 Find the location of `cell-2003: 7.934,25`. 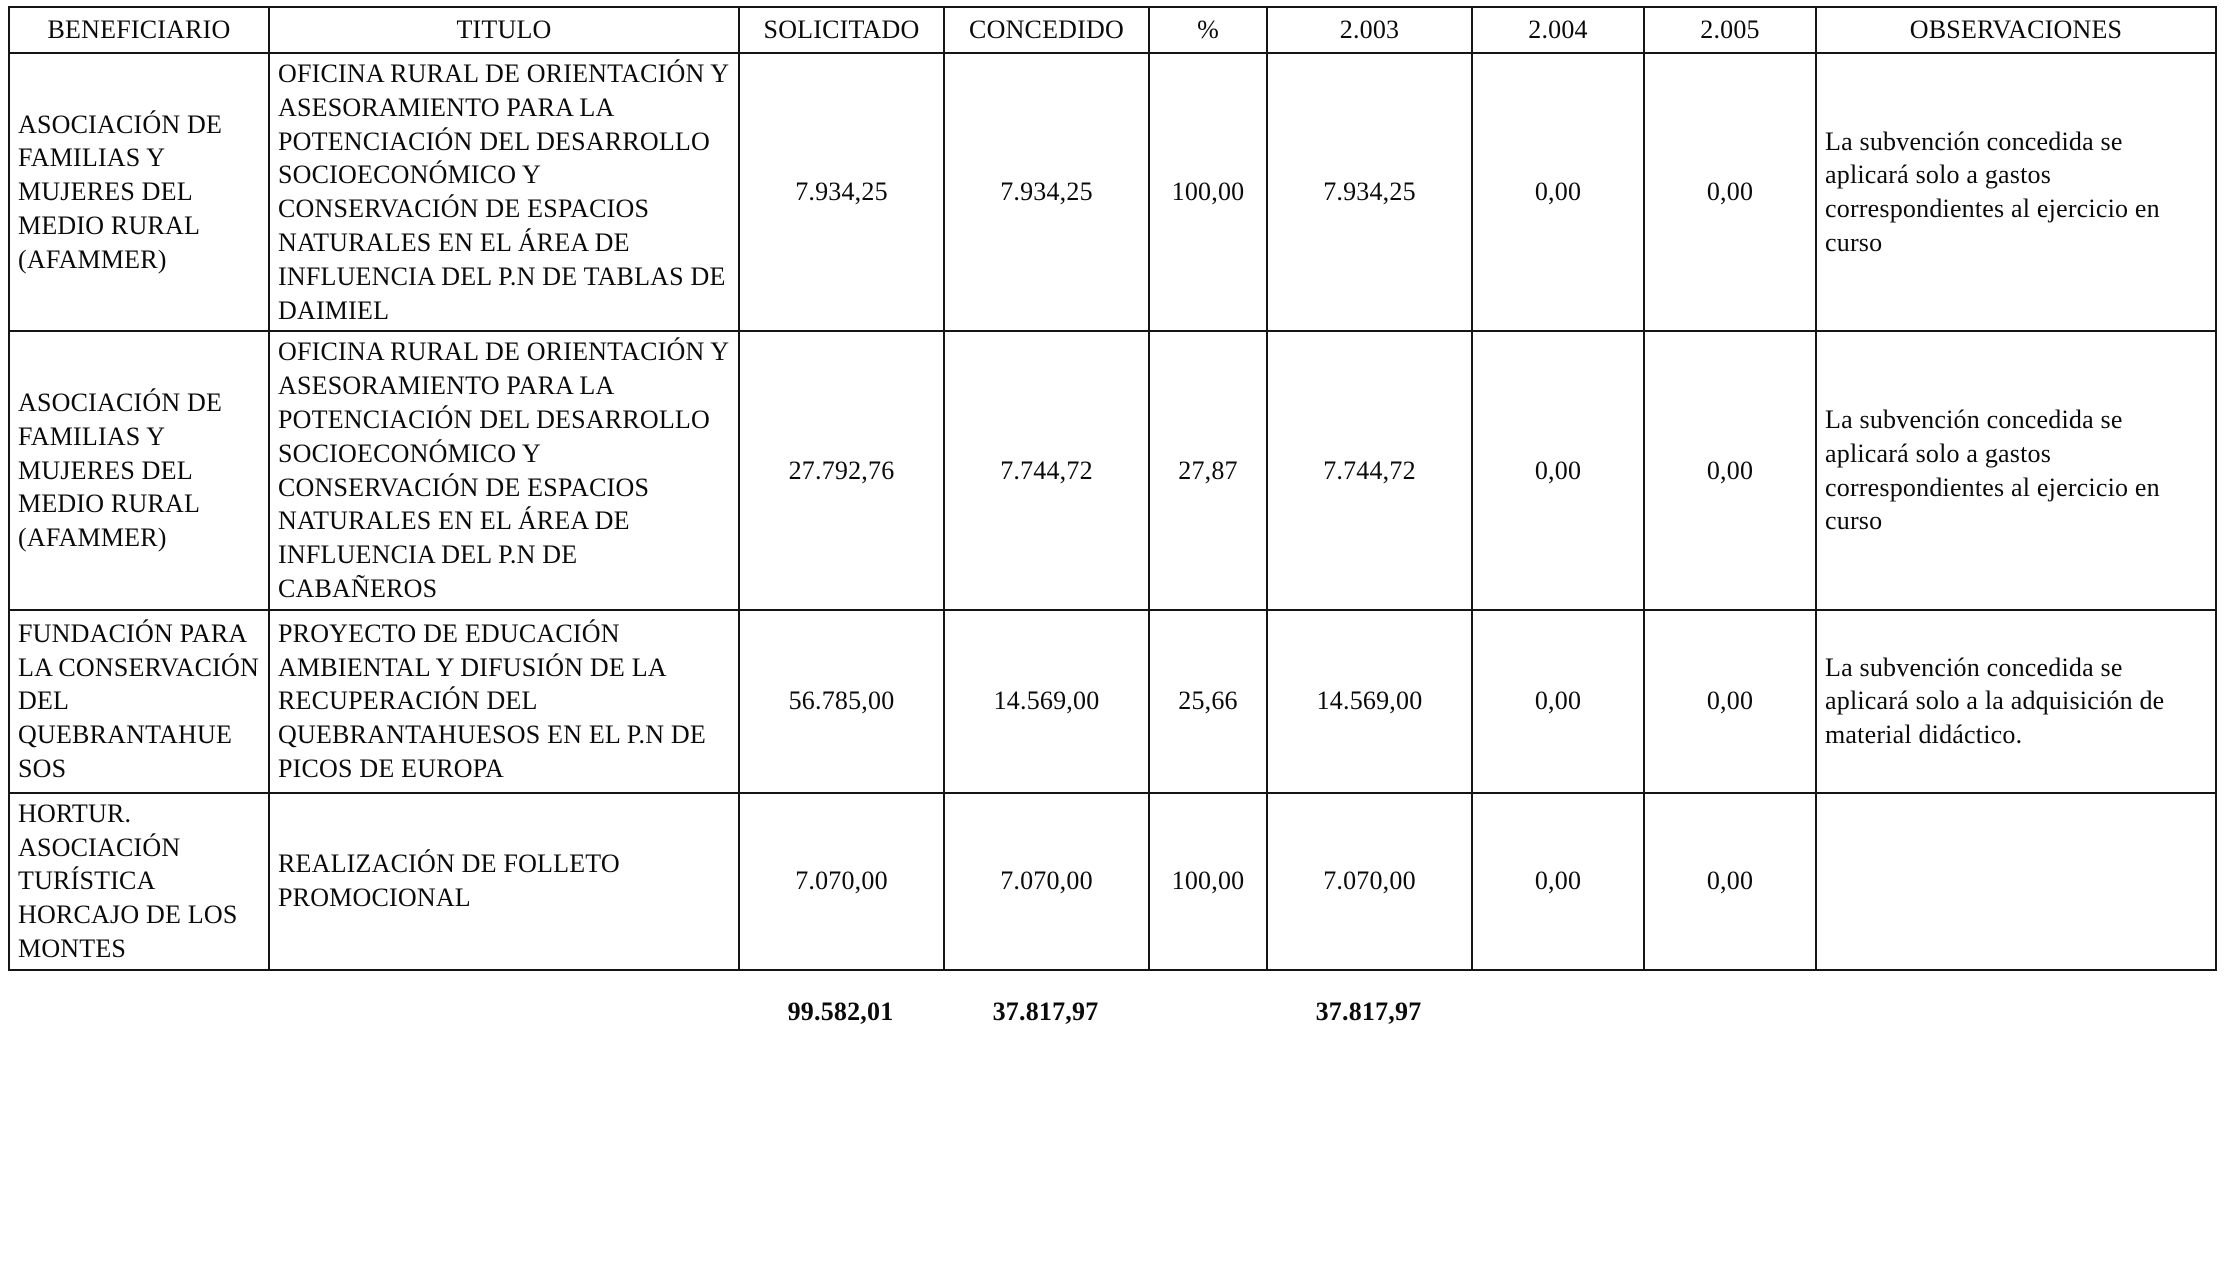

cell-2003: 7.934,25 is located at coordinates (1369, 192).